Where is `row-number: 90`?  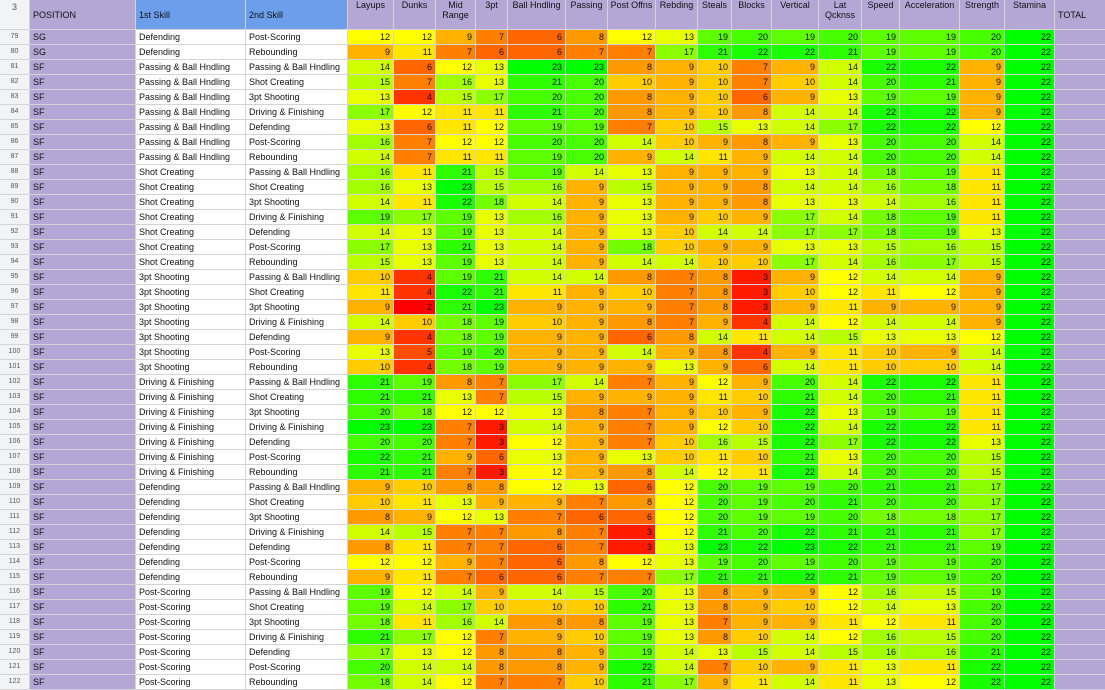 row-number: 90 is located at coordinates (15, 202).